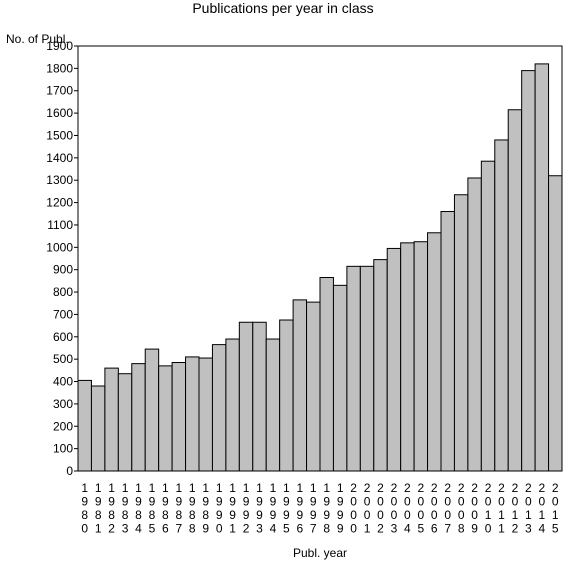  I want to click on bar-1981, so click(98, 428).